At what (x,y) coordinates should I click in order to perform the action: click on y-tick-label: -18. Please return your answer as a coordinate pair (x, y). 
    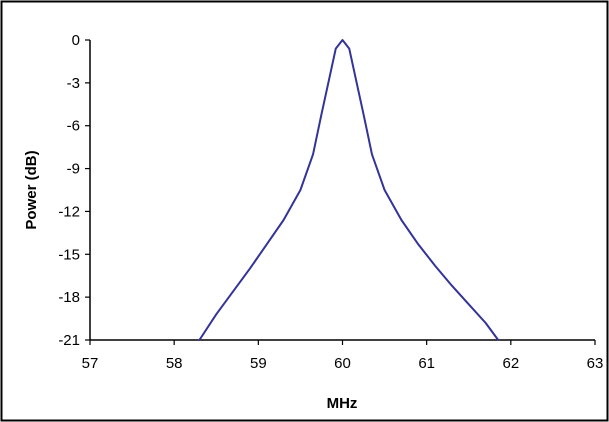
    Looking at the image, I should click on (69, 297).